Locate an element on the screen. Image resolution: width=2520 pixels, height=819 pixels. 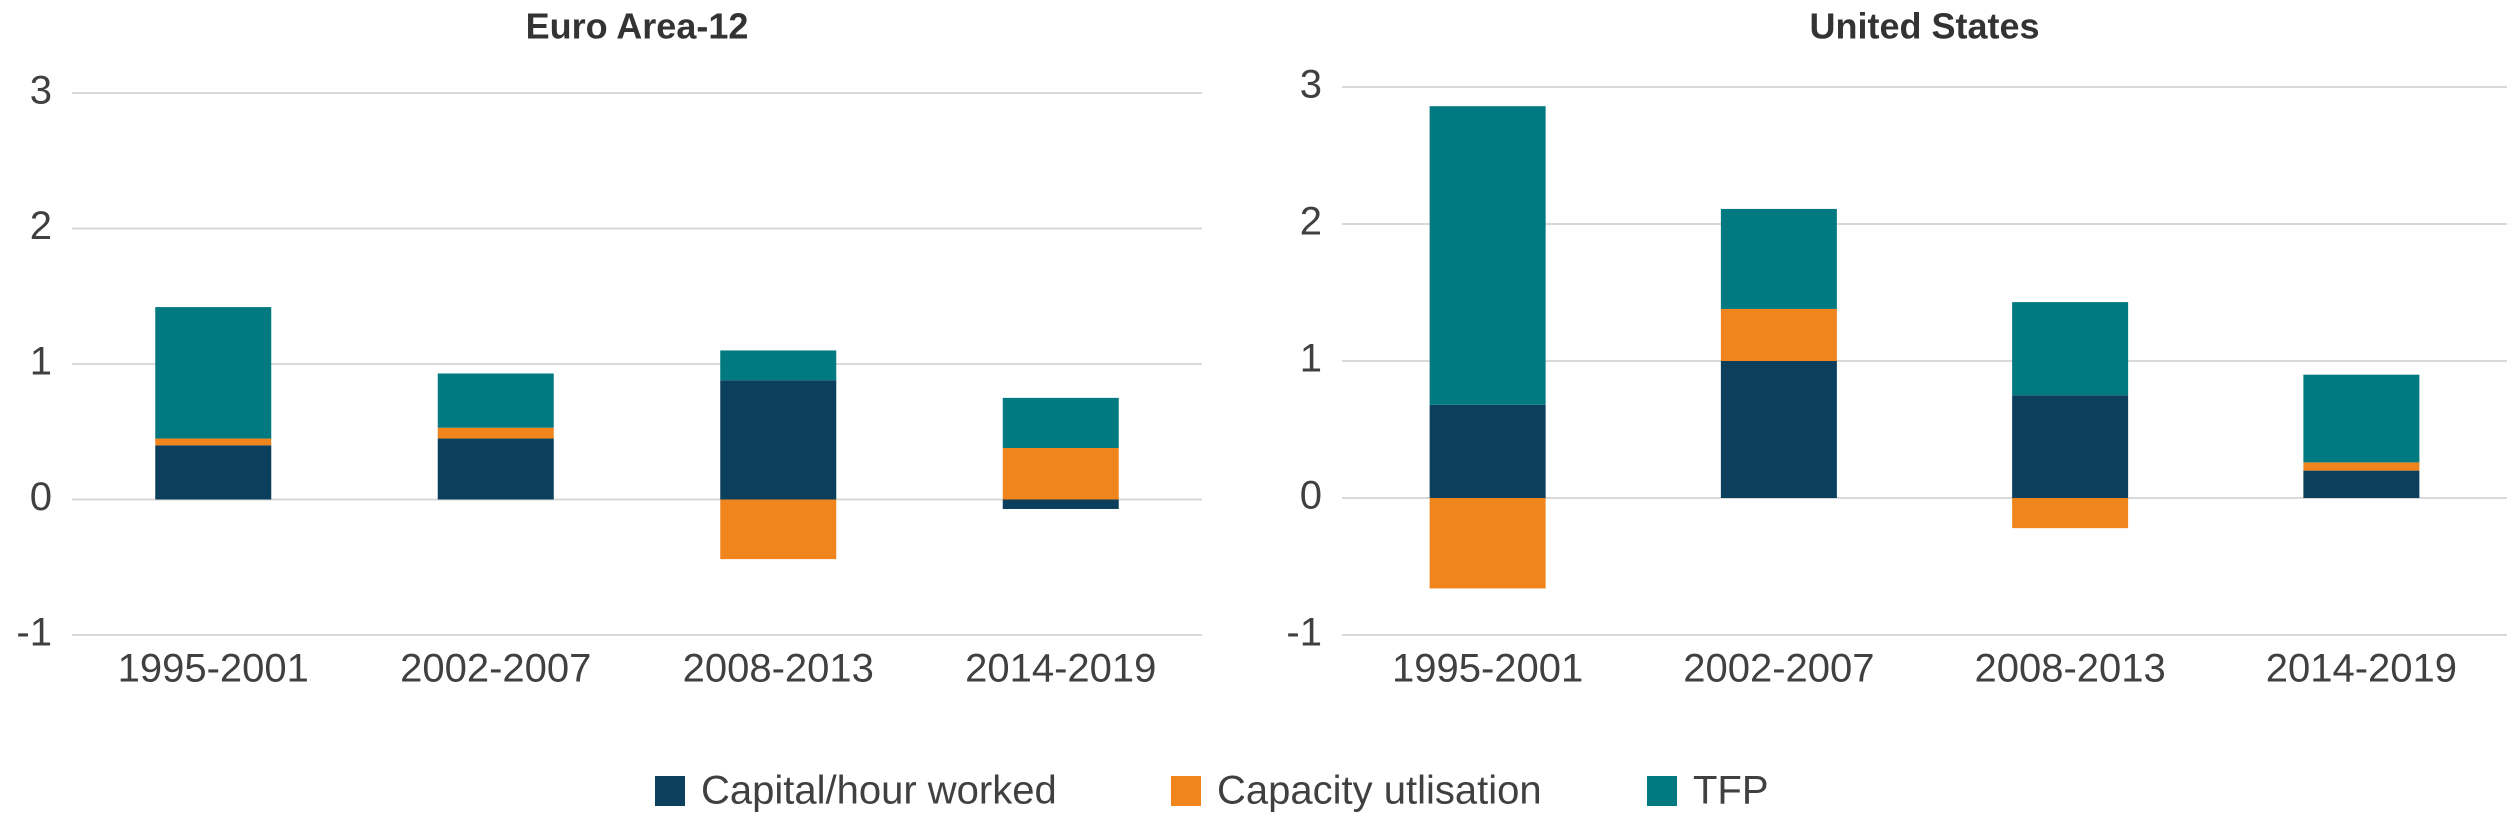
legend-label: Capital/hour worked is located at coordinates (879, 791).